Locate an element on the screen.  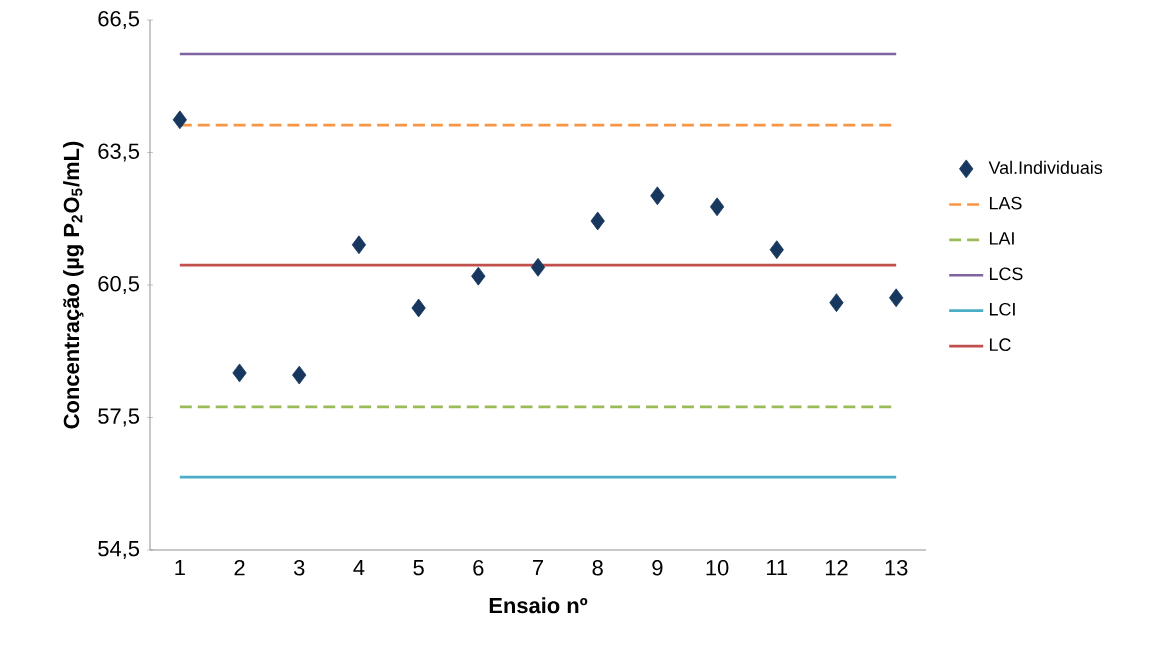
x-tick-label: 1 is located at coordinates (180, 568).